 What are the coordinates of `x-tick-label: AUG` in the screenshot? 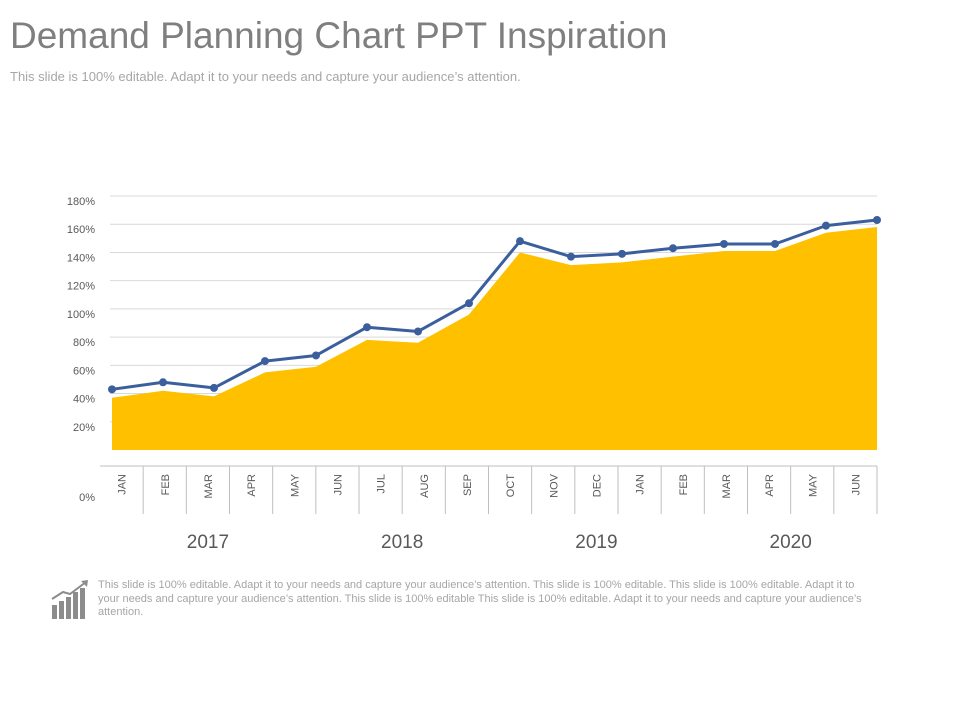 It's located at (425, 486).